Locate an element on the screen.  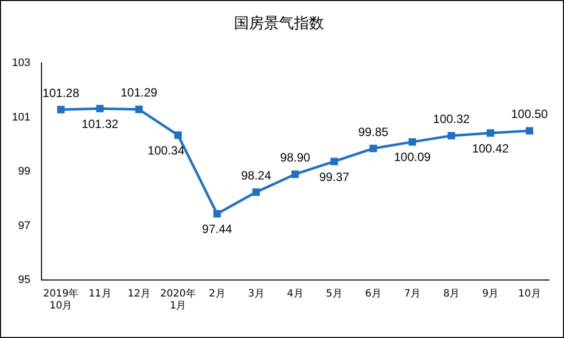
y-tick-label: 99 is located at coordinates (24, 172).